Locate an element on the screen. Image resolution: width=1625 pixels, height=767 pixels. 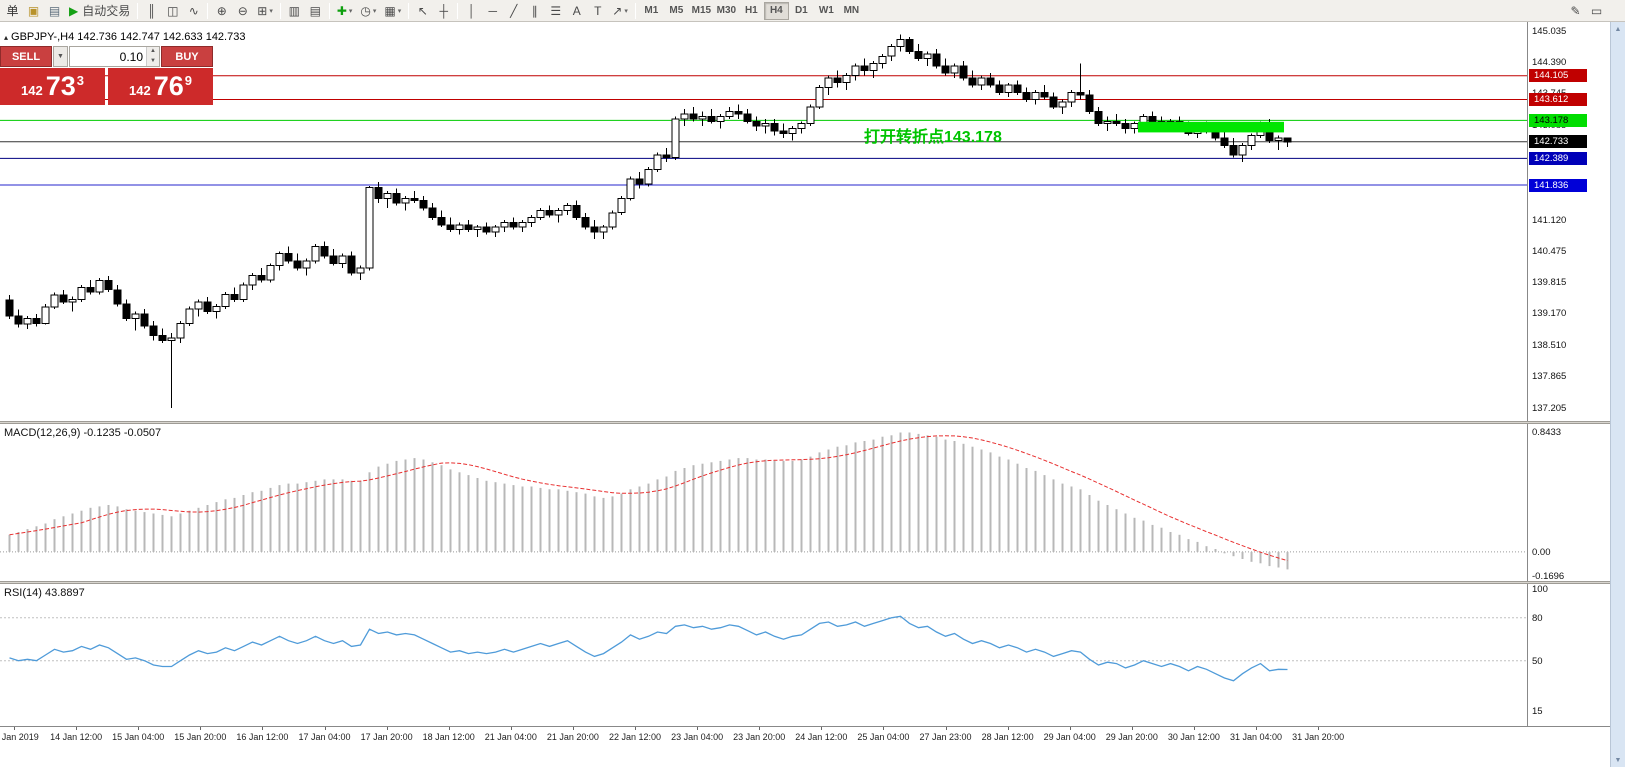
timeframe-m15: M15 is located at coordinates (701, 10).